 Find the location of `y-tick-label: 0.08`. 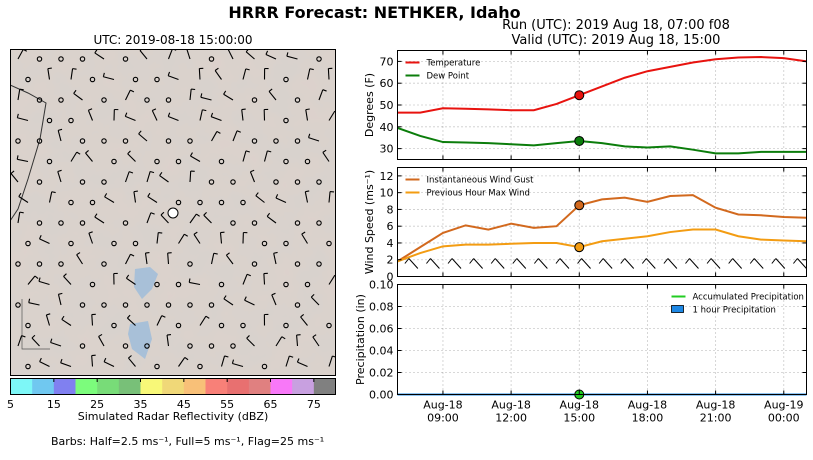

y-tick-label: 0.08 is located at coordinates (381, 307).